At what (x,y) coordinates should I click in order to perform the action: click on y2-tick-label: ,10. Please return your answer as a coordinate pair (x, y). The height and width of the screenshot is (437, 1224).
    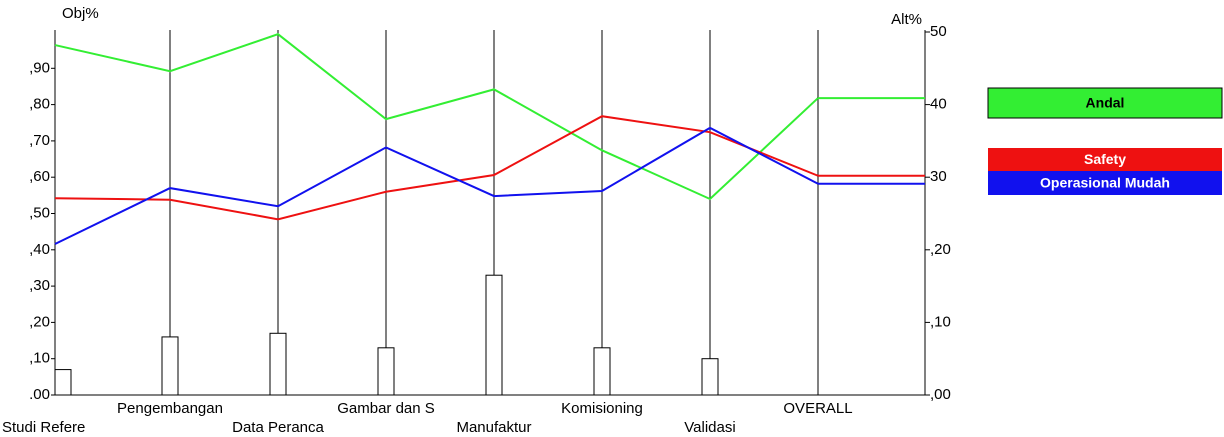
    Looking at the image, I should click on (940, 321).